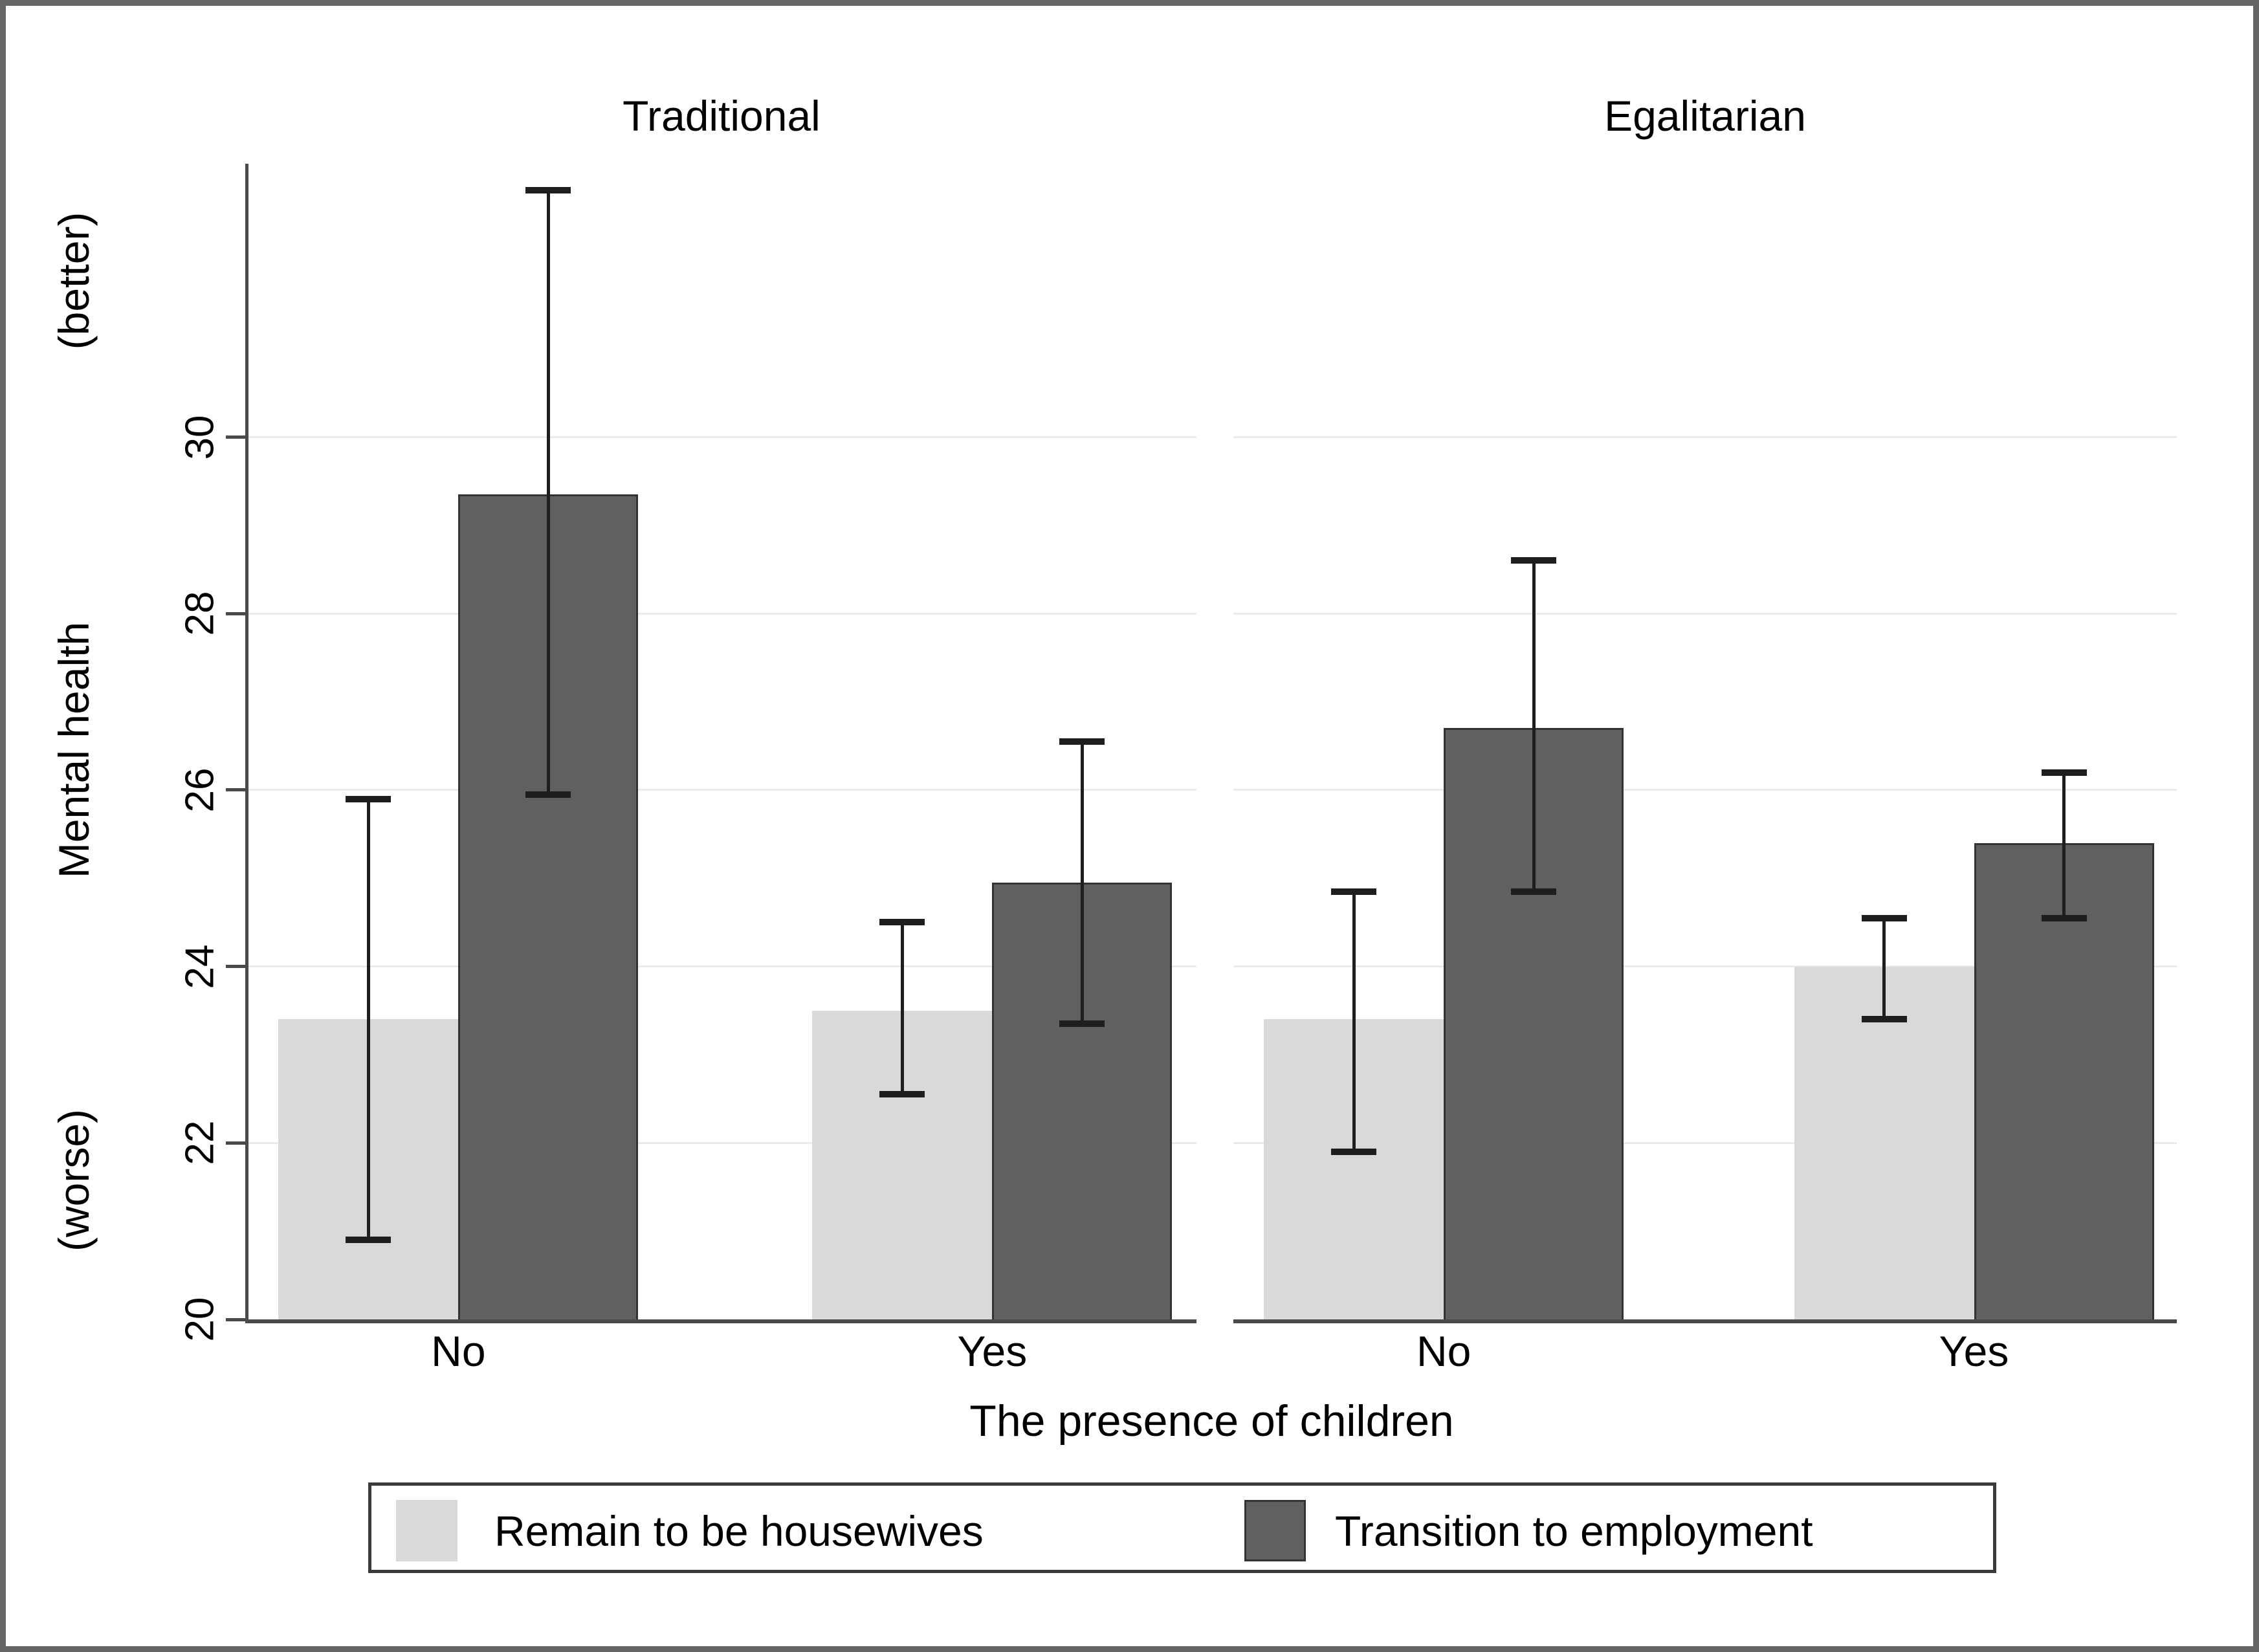 The width and height of the screenshot is (2259, 1652). Describe the element at coordinates (1082, 1024) in the screenshot. I see `error-cap-bottom-traditional-yes-series1` at that location.